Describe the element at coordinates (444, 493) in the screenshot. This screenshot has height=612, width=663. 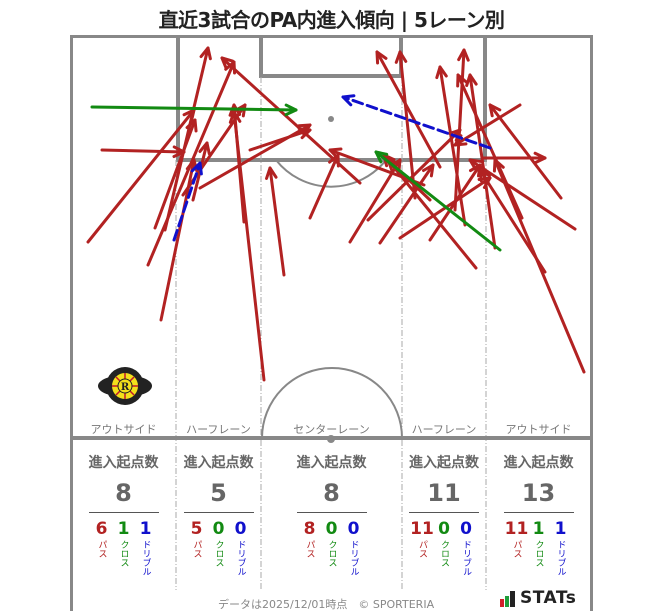
I see `stat-total: 11` at that location.